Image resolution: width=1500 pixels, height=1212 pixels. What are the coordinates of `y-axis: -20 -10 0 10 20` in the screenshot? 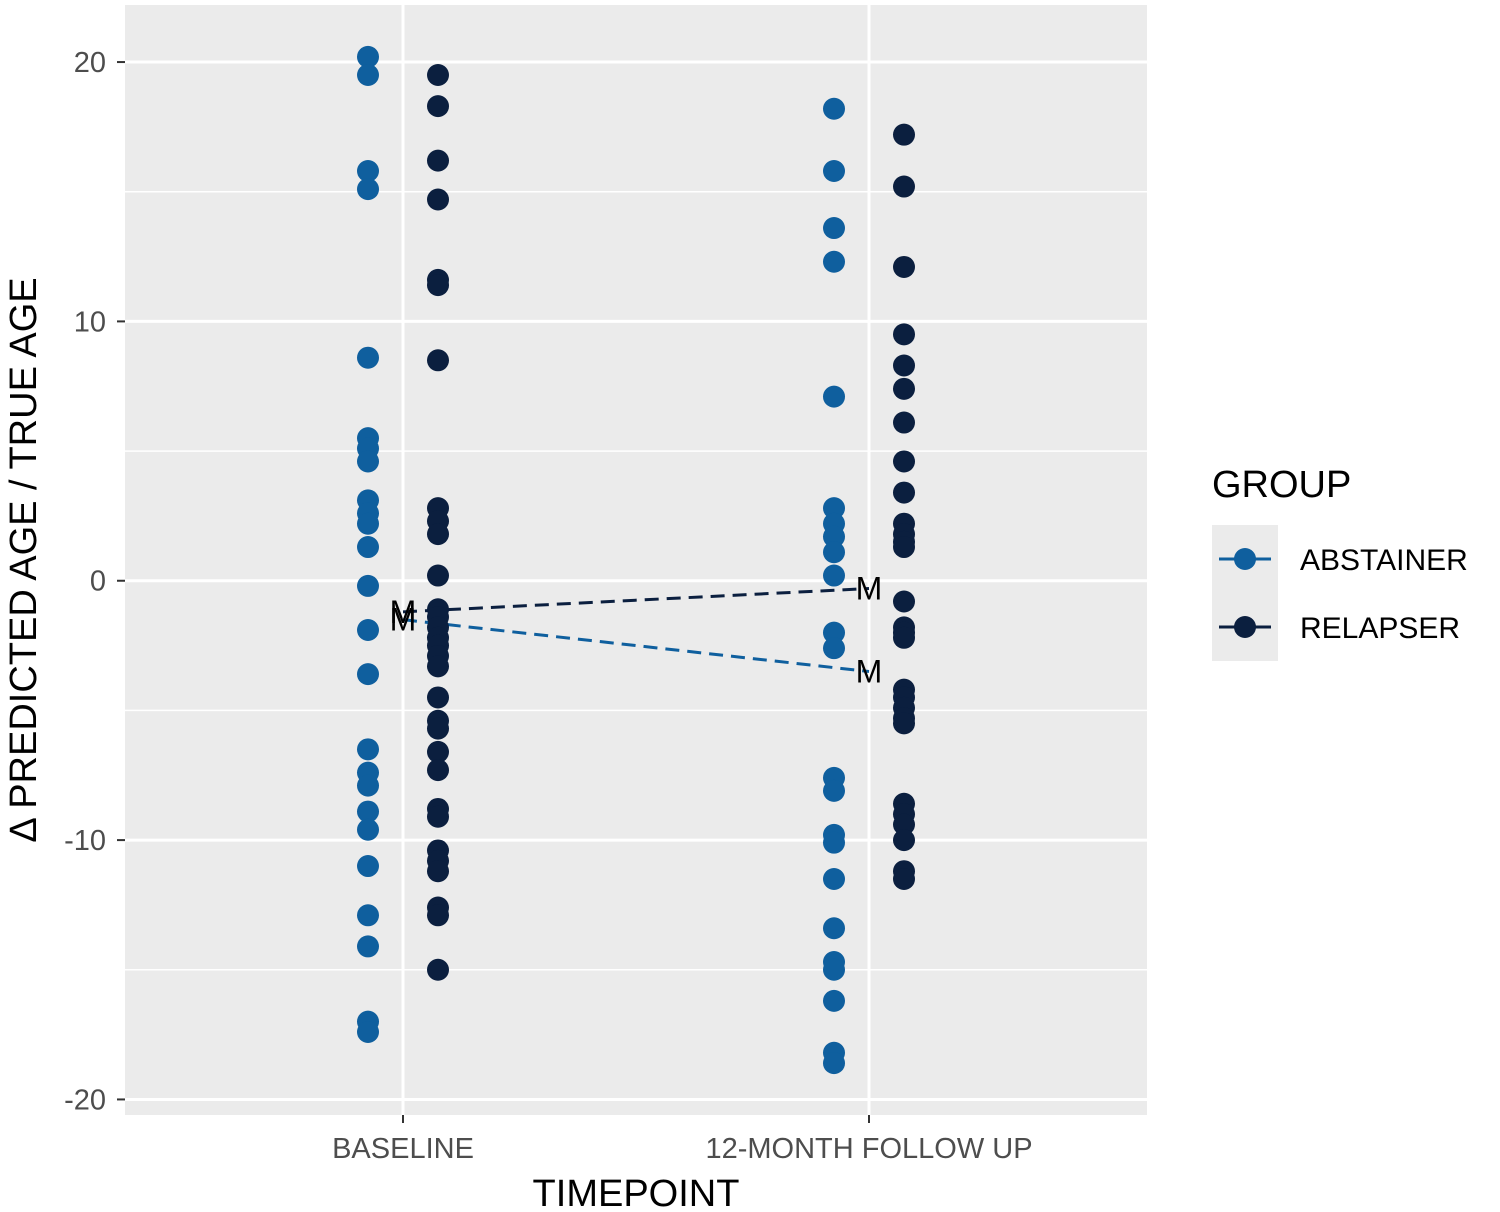 It's located at (94, 581).